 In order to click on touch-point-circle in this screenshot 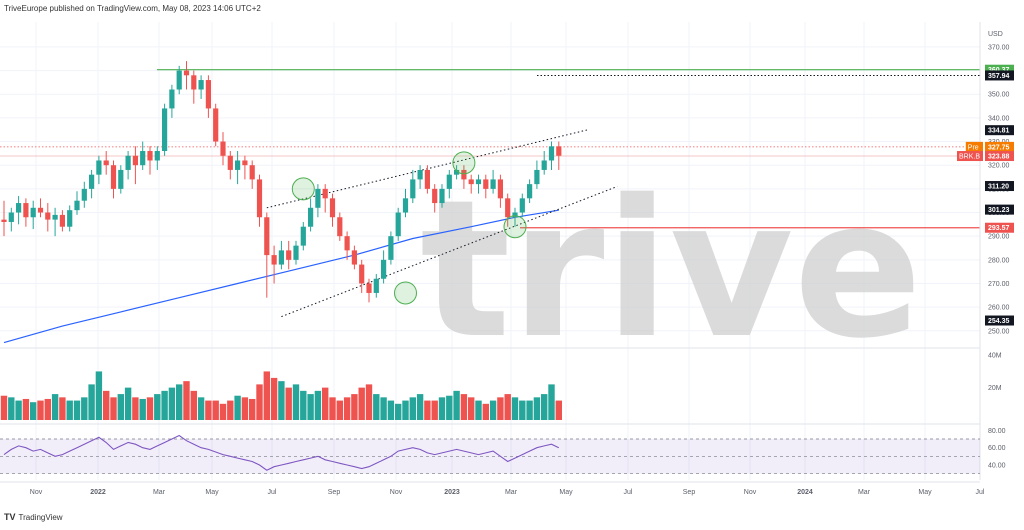, I will do `click(303, 189)`.